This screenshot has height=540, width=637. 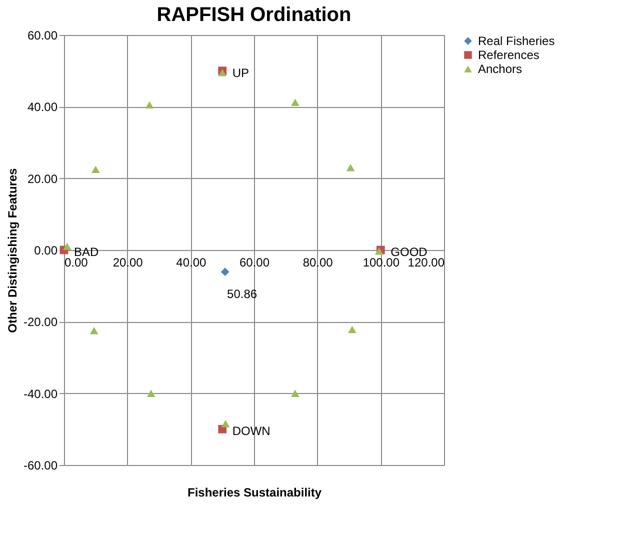 I want to click on y-tick-label: 60.00, so click(x=42, y=35).